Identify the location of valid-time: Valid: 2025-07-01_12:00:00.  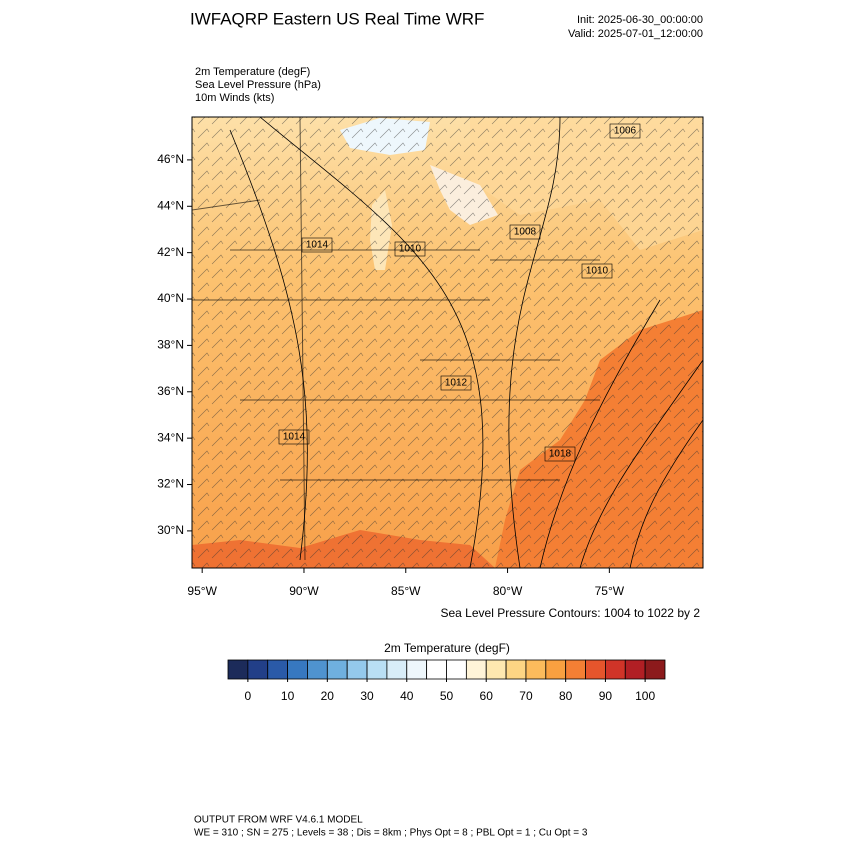
(635, 34).